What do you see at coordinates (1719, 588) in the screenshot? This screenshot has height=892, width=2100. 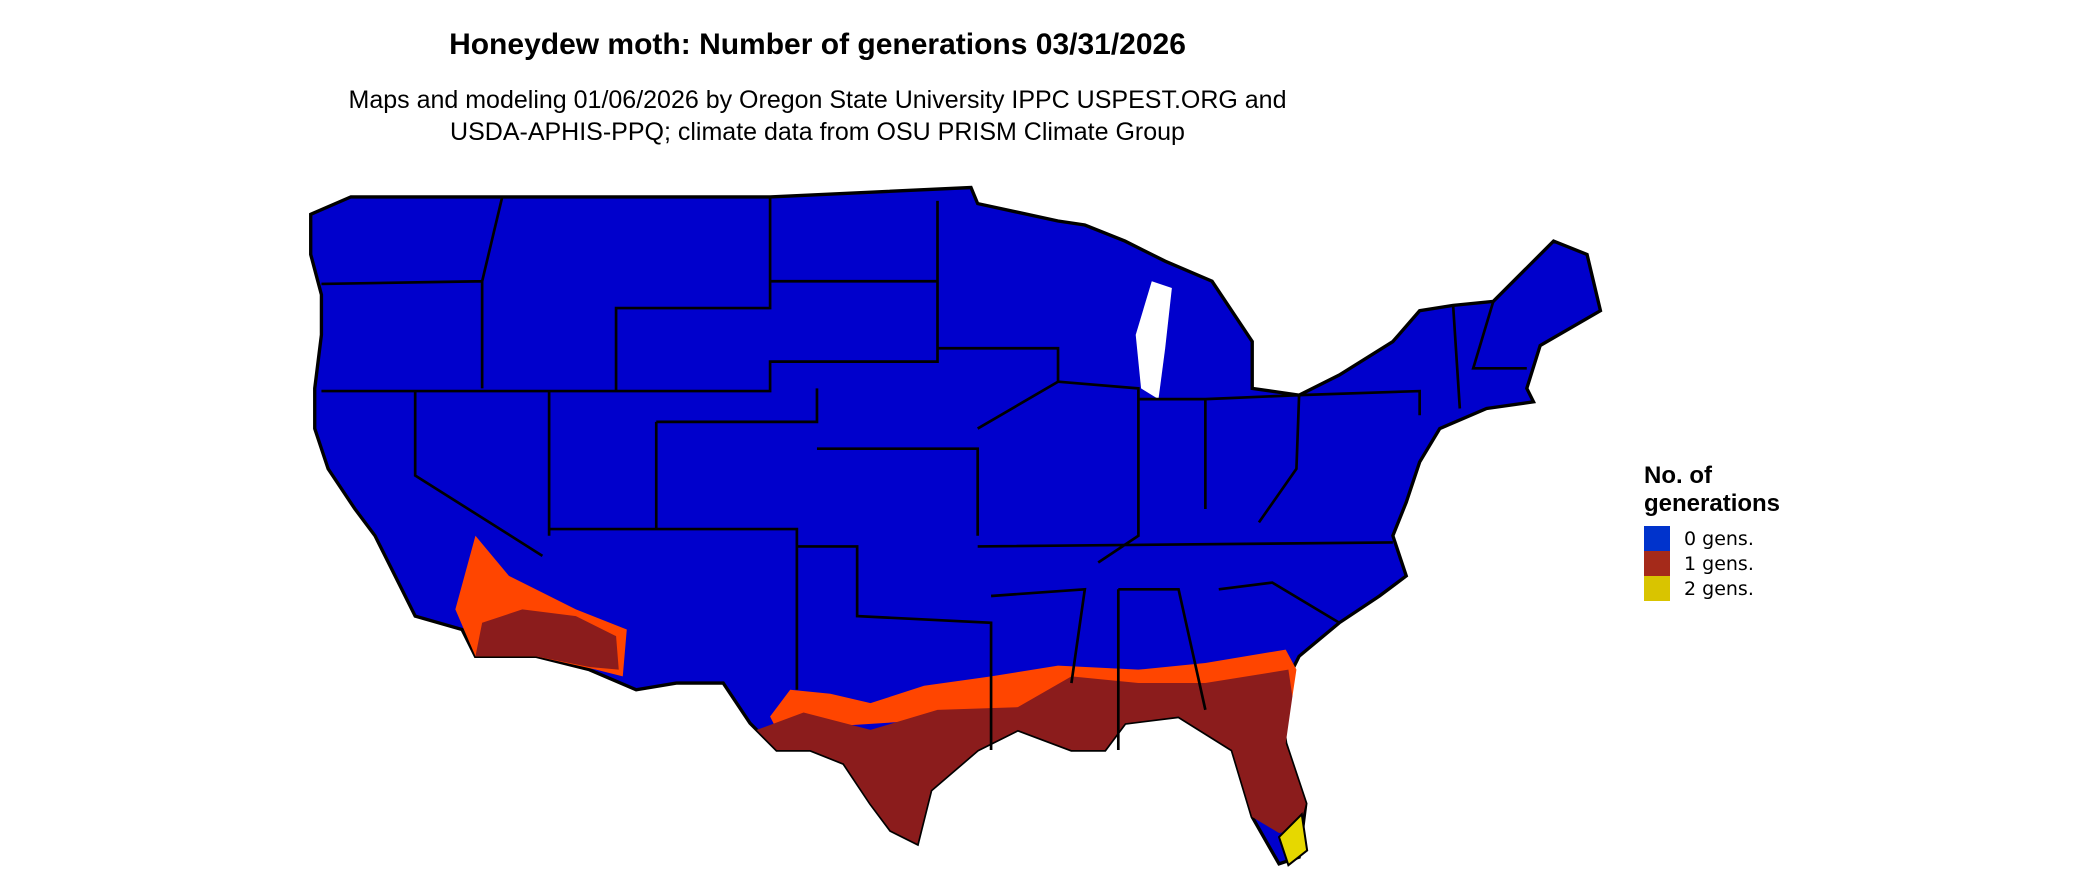 I see `legend-label: 2 gens.` at bounding box center [1719, 588].